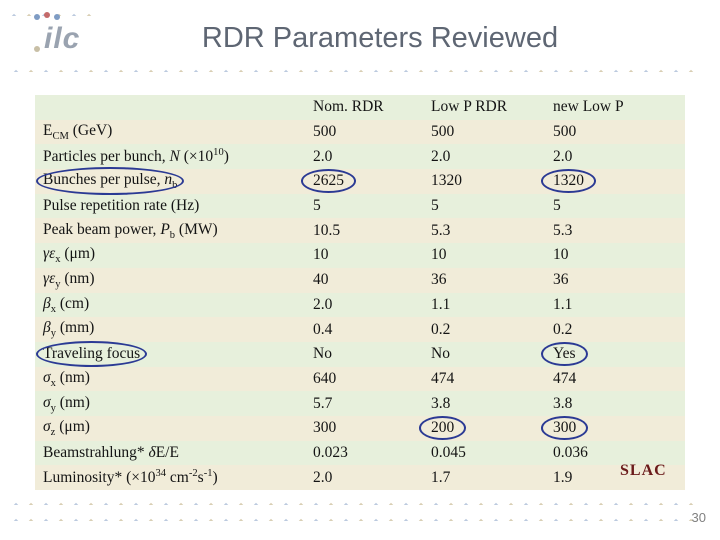 The height and width of the screenshot is (540, 720). What do you see at coordinates (66, 403) in the screenshot?
I see `param-label-text: σy (nm)` at bounding box center [66, 403].